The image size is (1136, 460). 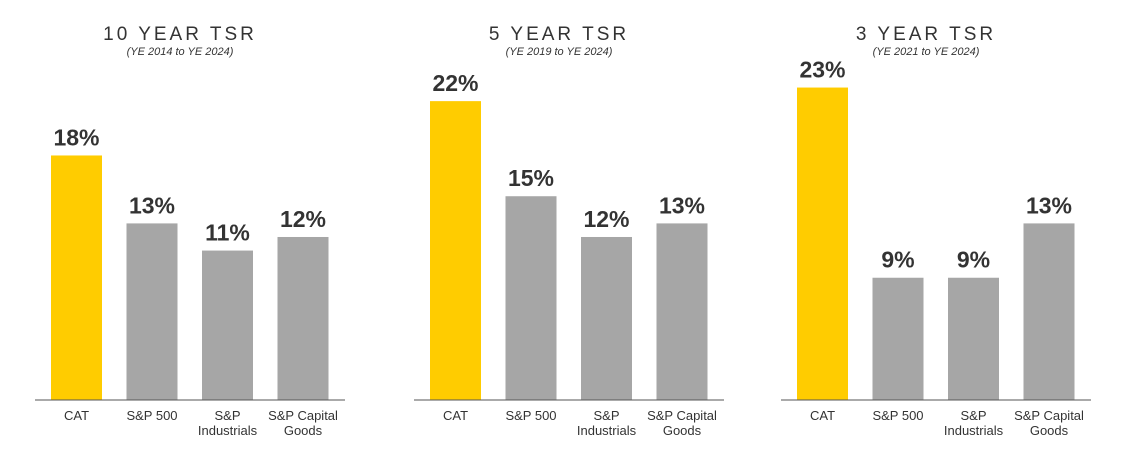 What do you see at coordinates (227, 233) in the screenshot?
I see `value-label: 11%` at bounding box center [227, 233].